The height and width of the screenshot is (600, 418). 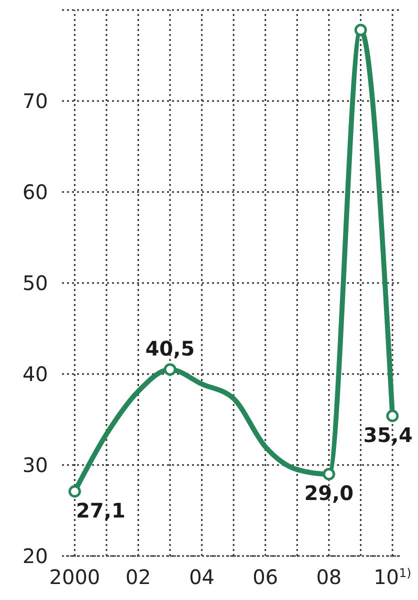 I want to click on y-tick-label: 20, so click(x=35, y=556).